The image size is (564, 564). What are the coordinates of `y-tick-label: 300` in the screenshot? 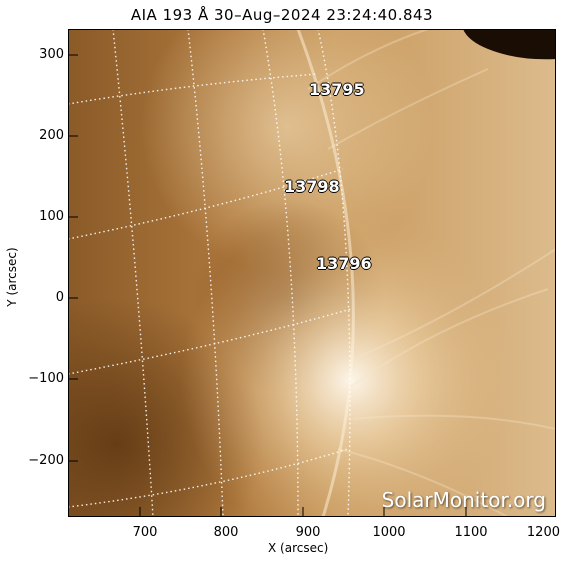 It's located at (51, 54).